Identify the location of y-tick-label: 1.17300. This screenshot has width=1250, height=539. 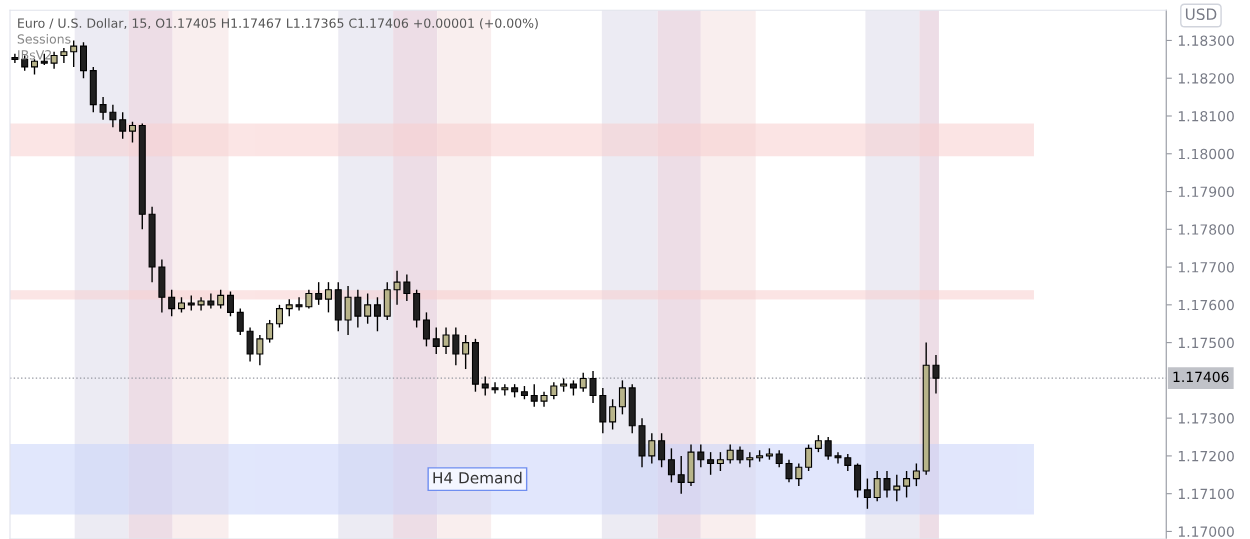
(1206, 418).